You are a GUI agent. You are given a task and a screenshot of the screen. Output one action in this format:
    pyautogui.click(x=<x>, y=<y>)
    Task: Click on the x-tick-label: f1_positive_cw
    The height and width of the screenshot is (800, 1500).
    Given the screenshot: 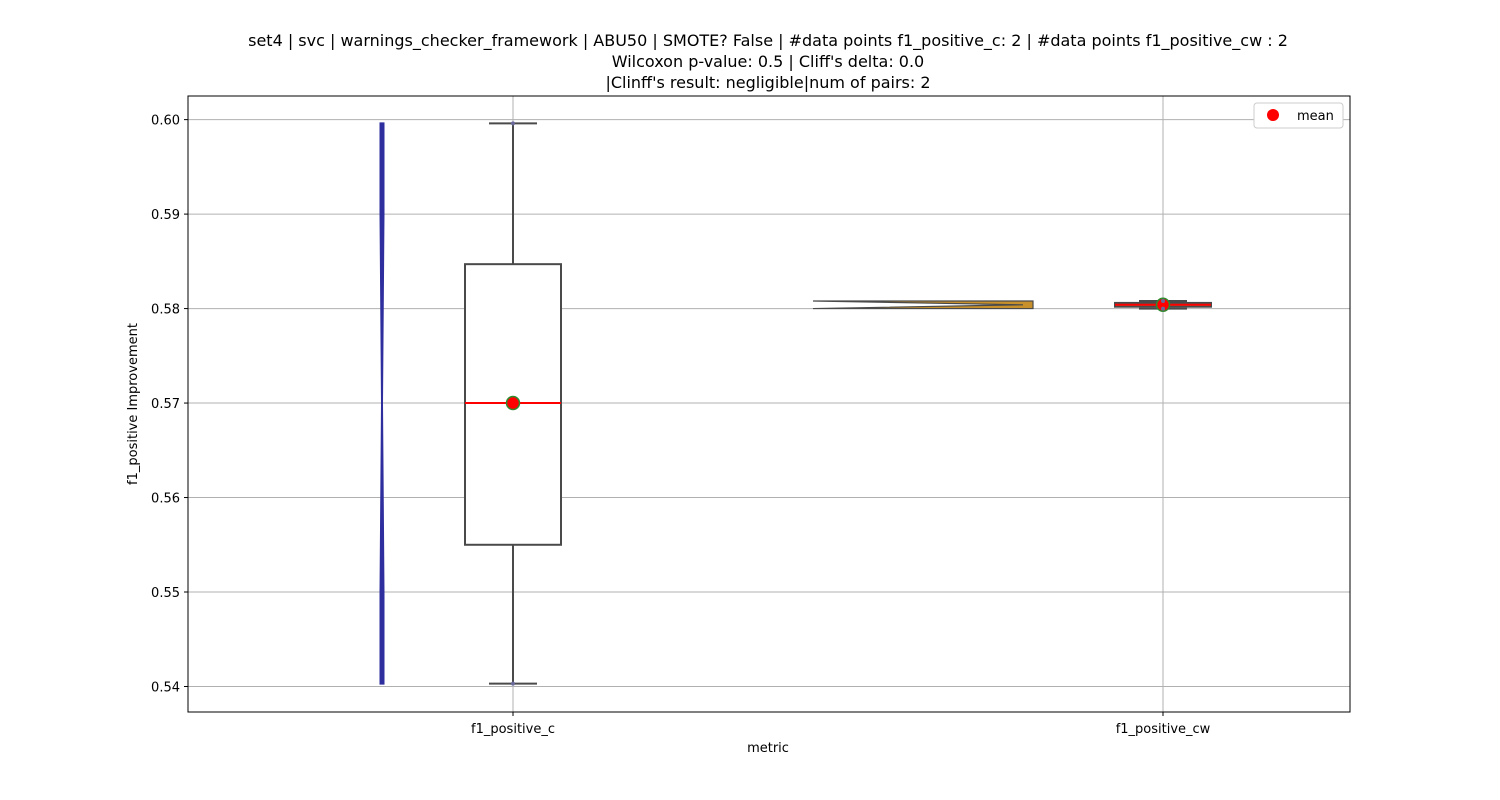 What is the action you would take?
    pyautogui.click(x=1163, y=729)
    